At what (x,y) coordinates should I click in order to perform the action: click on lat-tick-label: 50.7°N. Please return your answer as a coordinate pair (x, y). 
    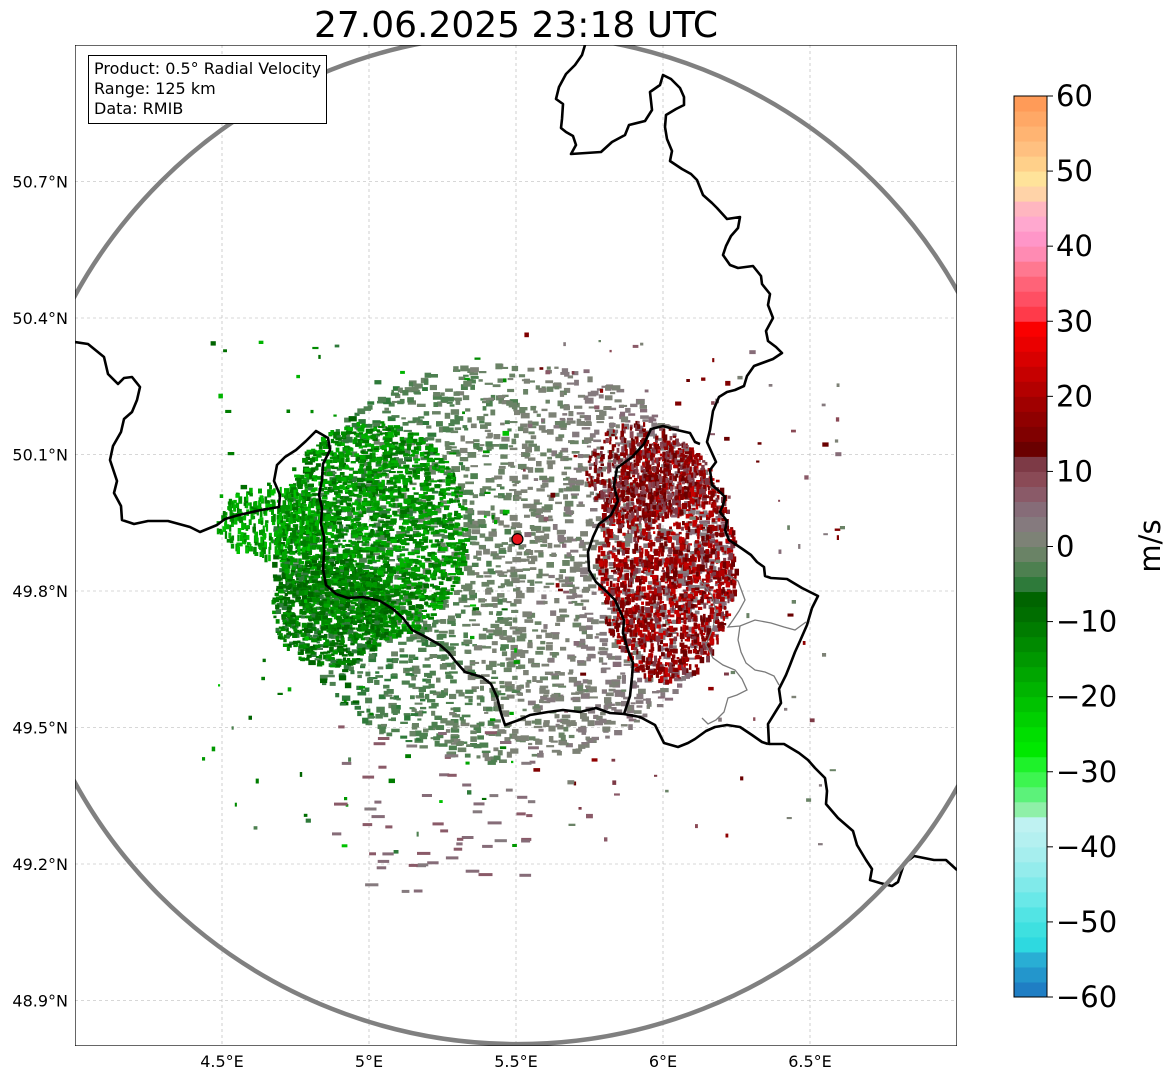
    Looking at the image, I should click on (40, 182).